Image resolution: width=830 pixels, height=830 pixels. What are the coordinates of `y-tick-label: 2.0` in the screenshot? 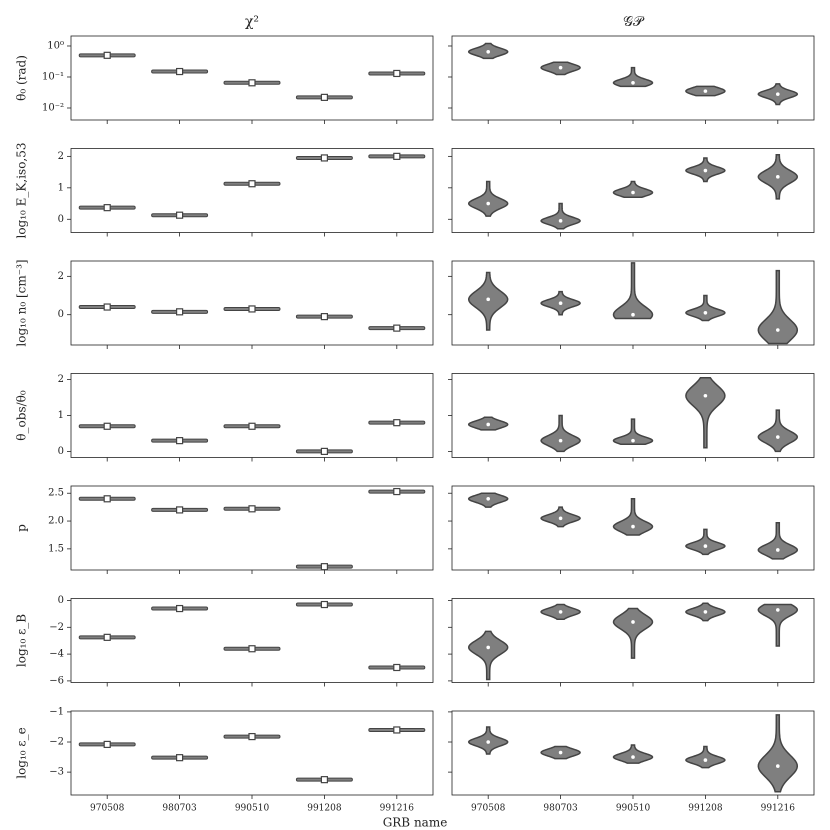 It's located at (56, 521).